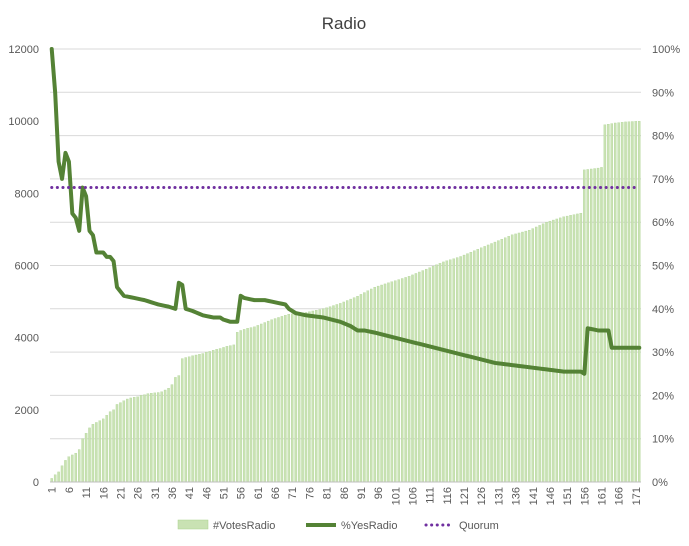 The width and height of the screenshot is (689, 546). I want to click on y-tick-label: 4000, so click(27, 339).